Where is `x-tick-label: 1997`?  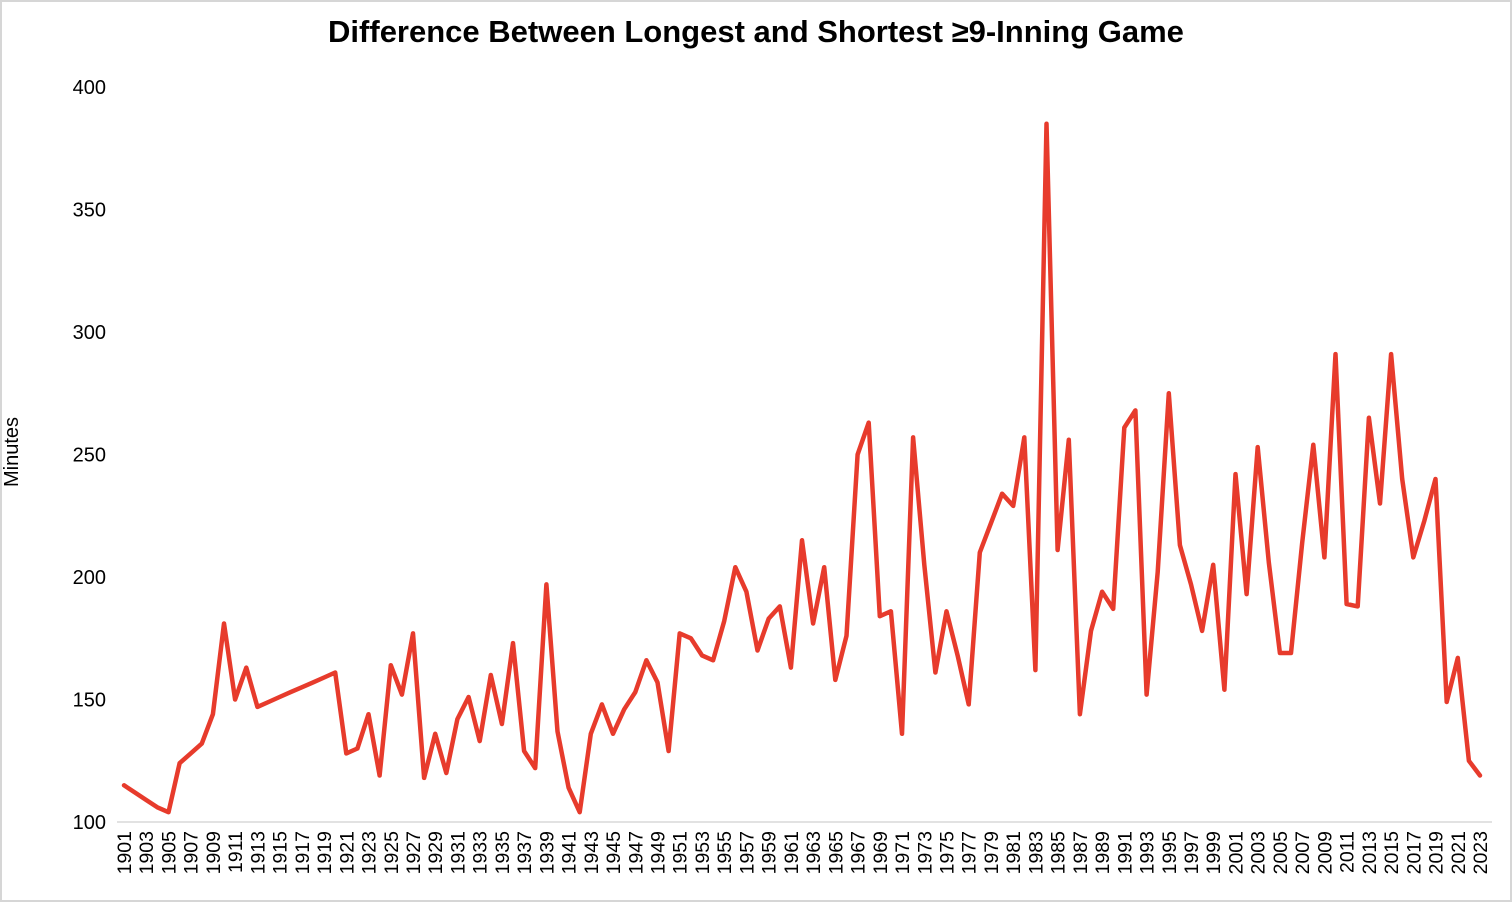
x-tick-label: 1997 is located at coordinates (1192, 852).